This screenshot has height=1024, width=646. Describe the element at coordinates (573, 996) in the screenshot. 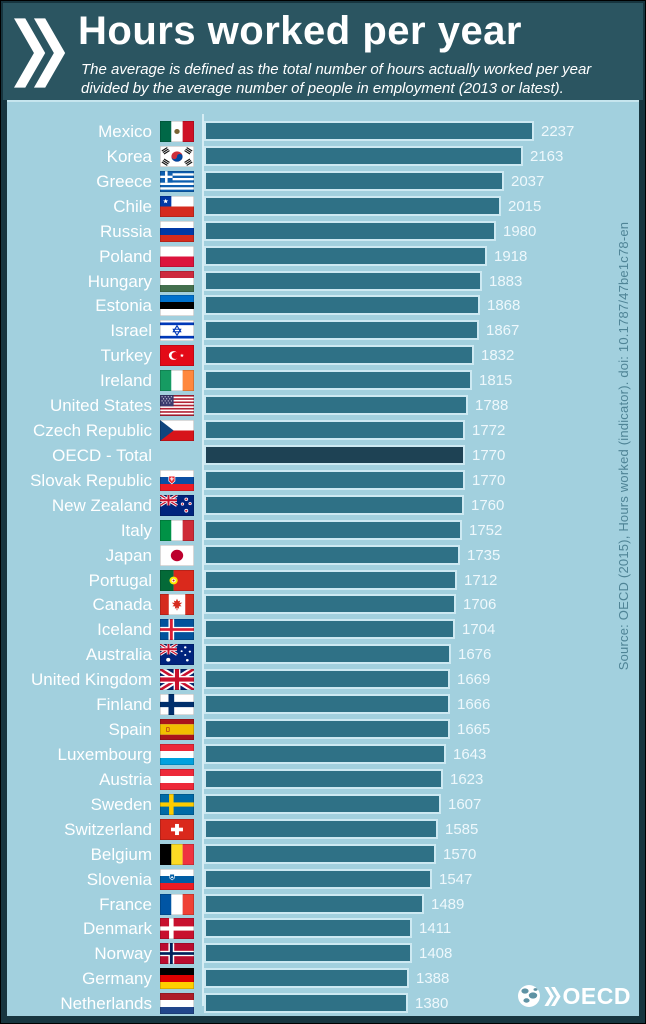

I see `oecd-logo: OECD` at that location.